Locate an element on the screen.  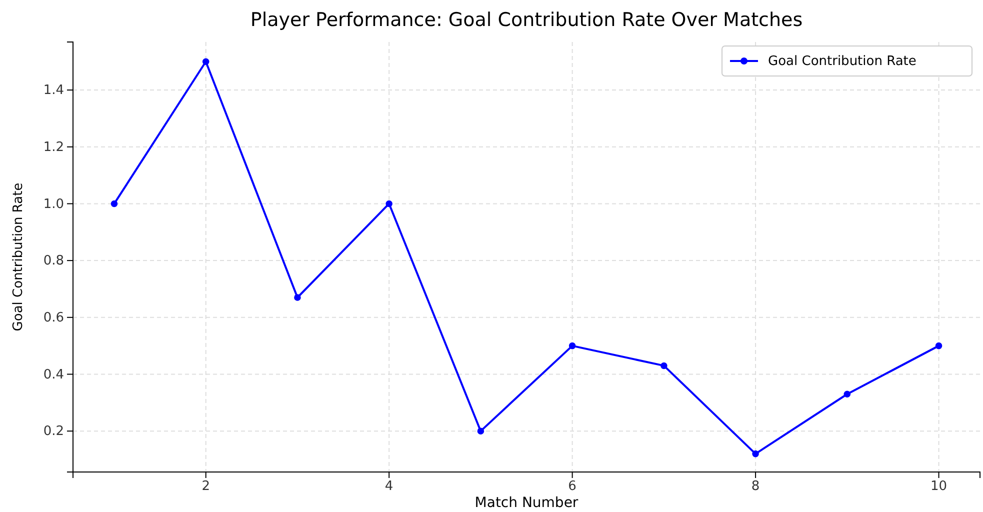
y-tick-label: 1.0 is located at coordinates (53, 204).